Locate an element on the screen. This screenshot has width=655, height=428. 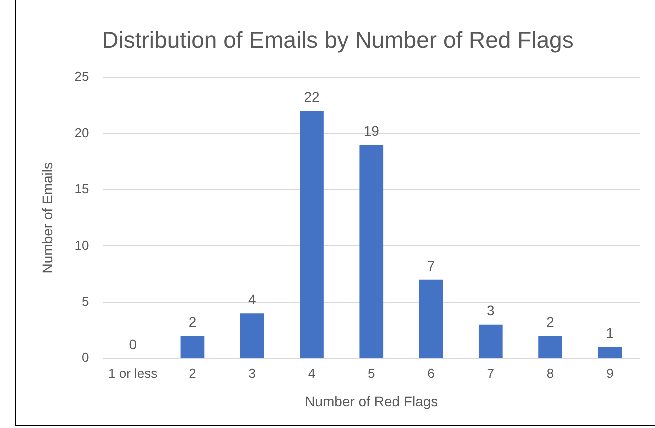
y-tick-label: 0 is located at coordinates (86, 358).